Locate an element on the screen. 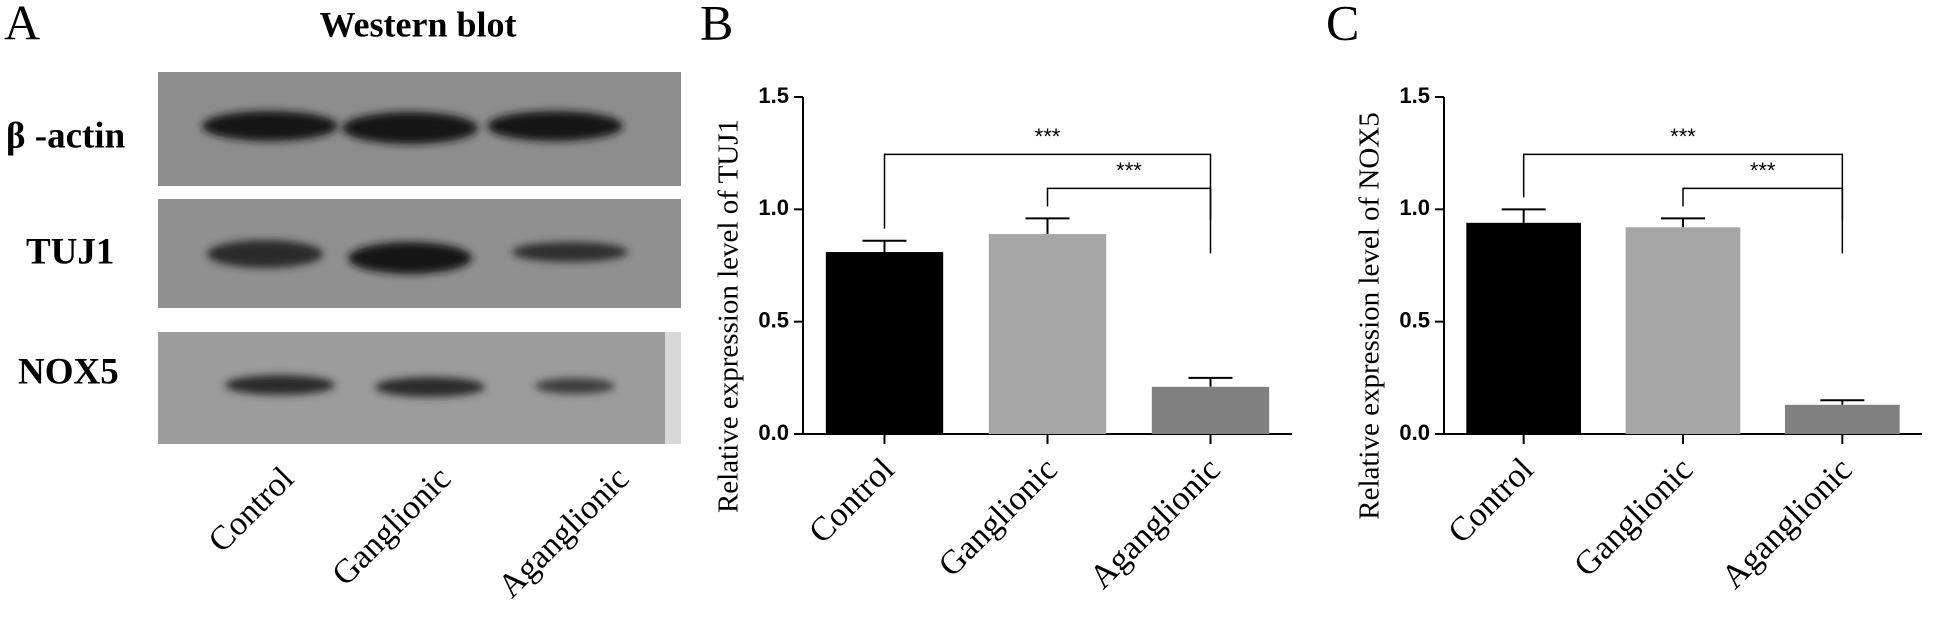  y-axis-label: Relative expression level of NOX5 is located at coordinates (1370, 316).